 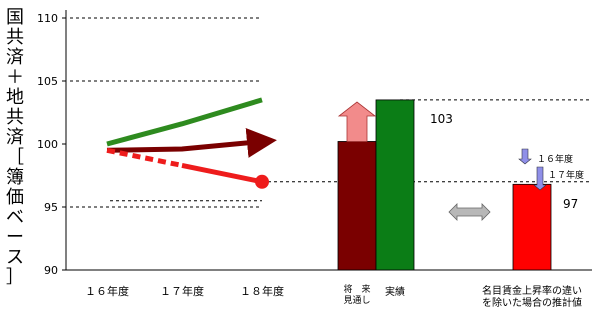 What do you see at coordinates (262, 291) in the screenshot?
I see `x-tick-label: １８年度` at bounding box center [262, 291].